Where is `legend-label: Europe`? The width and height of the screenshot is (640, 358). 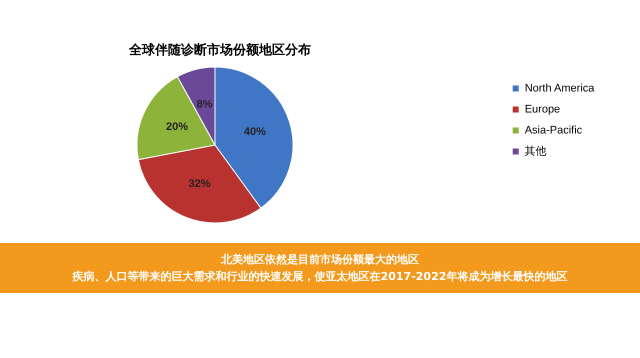 legend-label: Europe is located at coordinates (542, 110).